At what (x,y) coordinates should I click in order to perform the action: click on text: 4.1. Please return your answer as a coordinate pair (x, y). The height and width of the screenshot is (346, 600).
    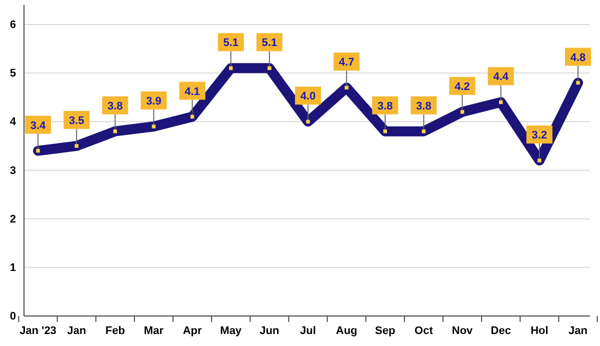
    Looking at the image, I should click on (192, 92).